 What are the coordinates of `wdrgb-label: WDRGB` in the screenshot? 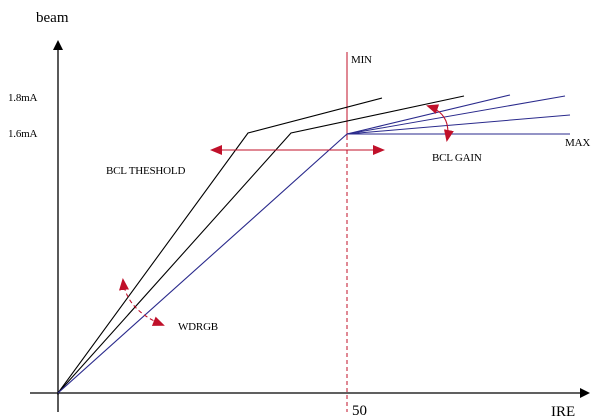 It's located at (198, 327).